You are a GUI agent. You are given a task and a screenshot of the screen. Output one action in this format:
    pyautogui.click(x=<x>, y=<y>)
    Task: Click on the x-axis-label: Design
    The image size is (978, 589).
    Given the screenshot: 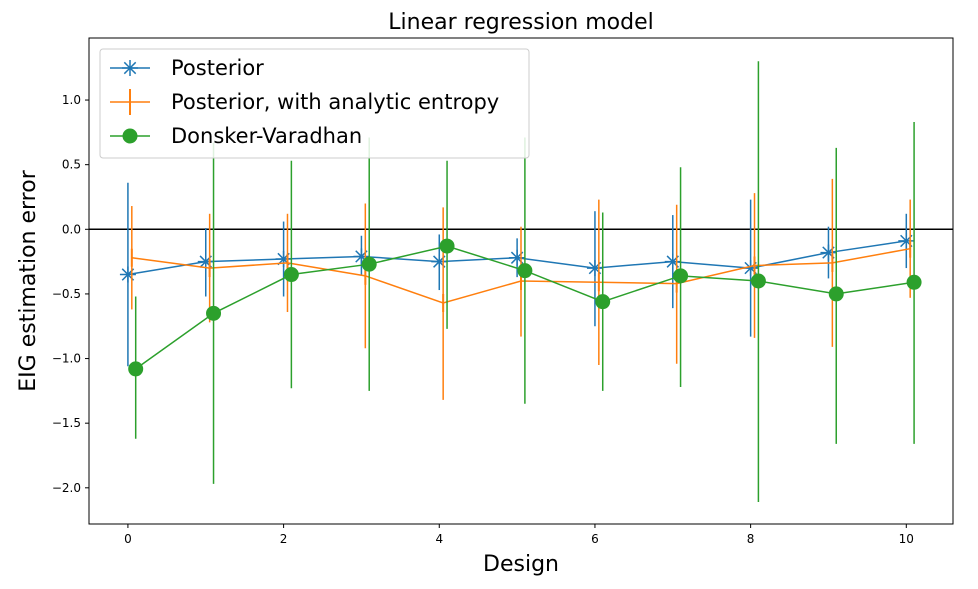 What is the action you would take?
    pyautogui.click(x=521, y=564)
    